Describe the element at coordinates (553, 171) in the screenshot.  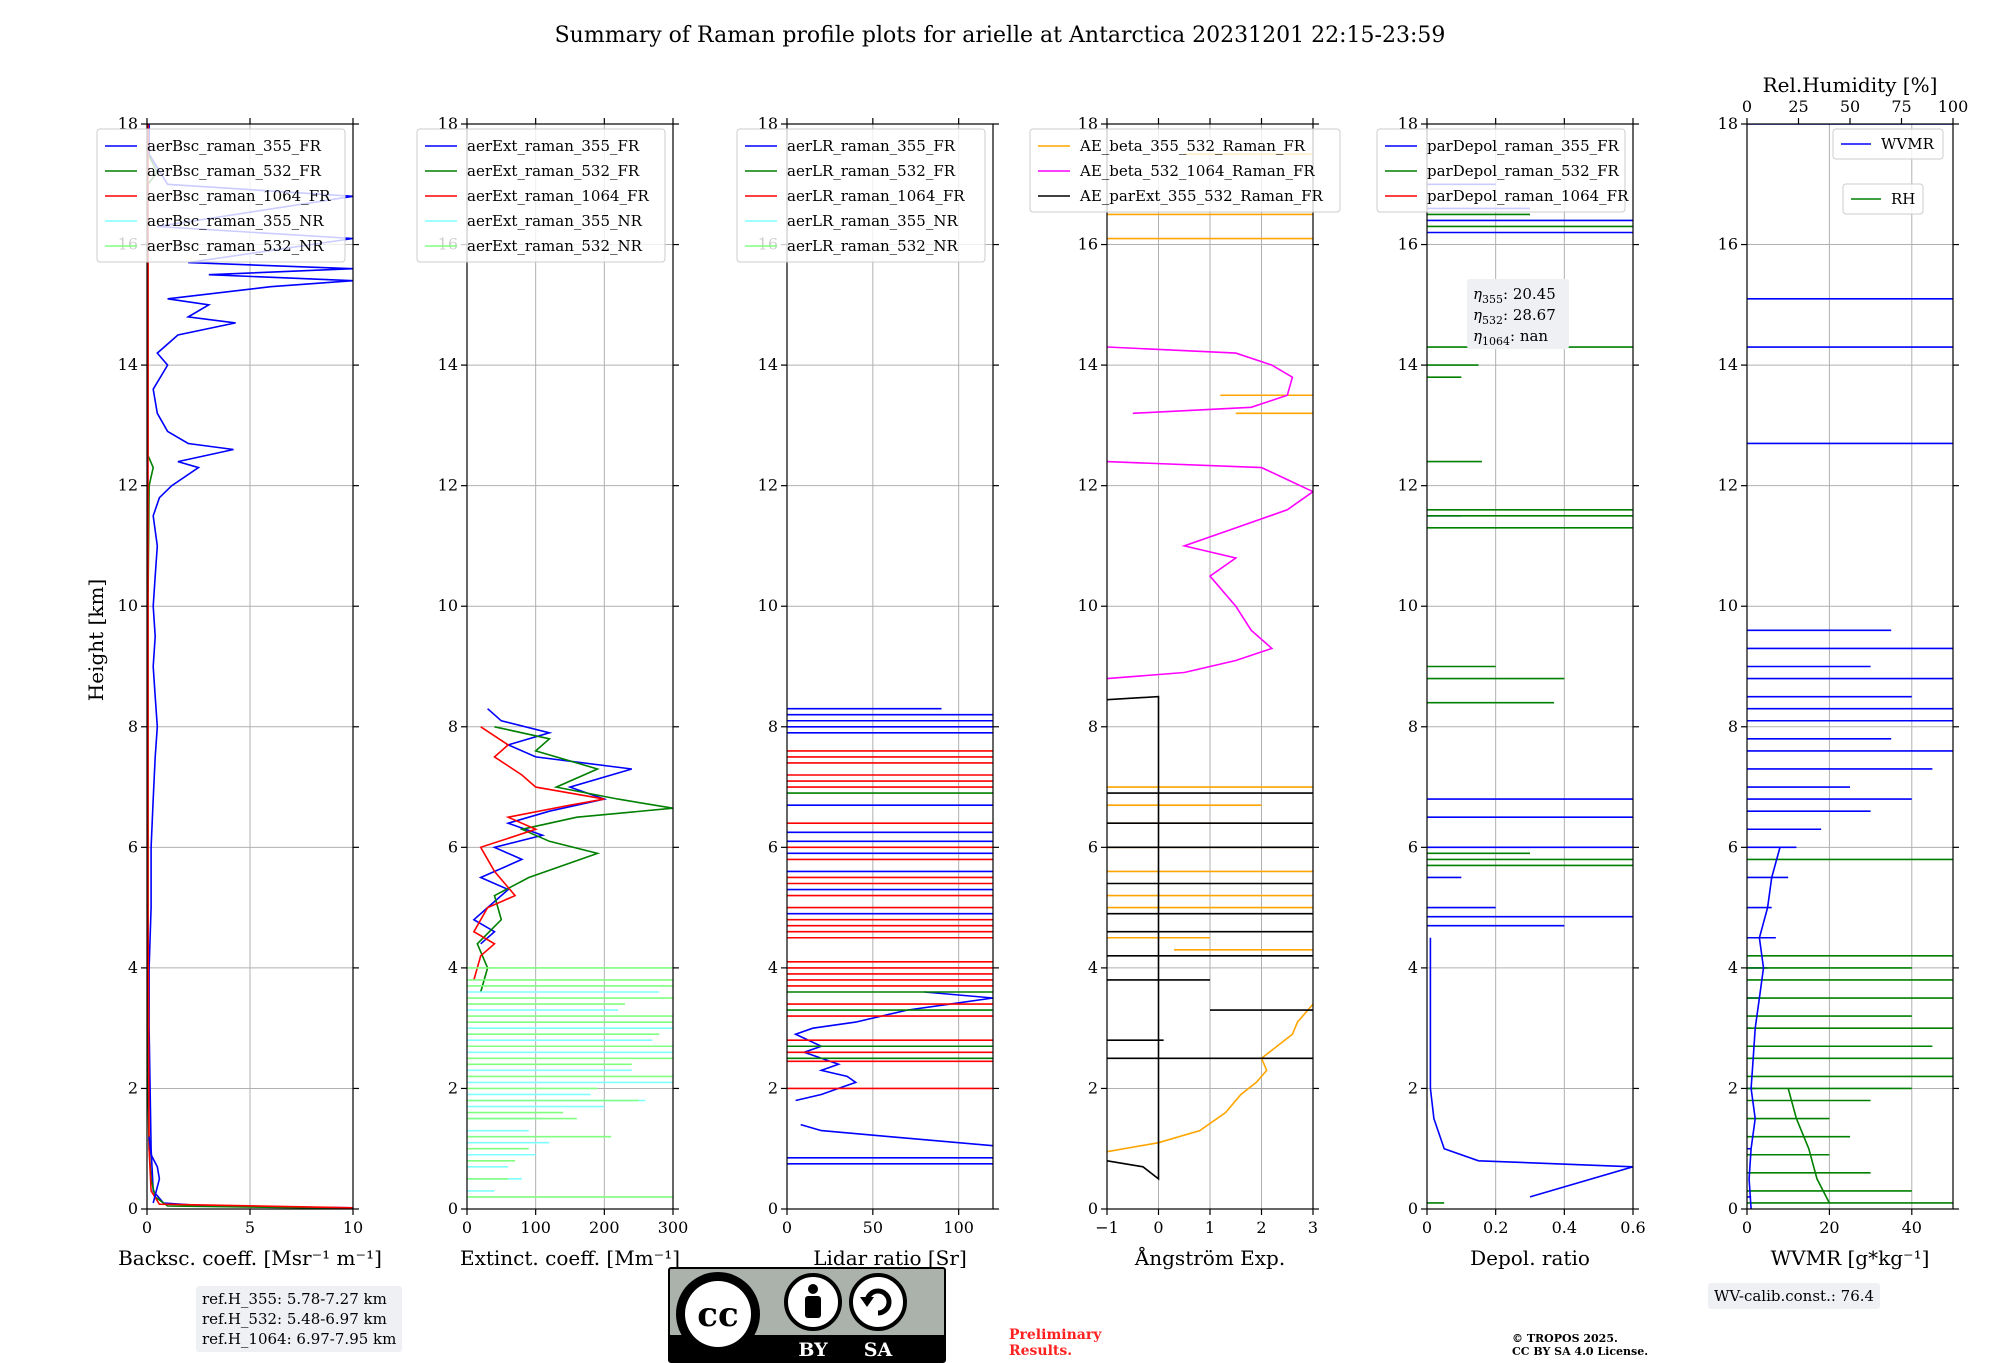
I see `legend-label: aerExt_raman_532_FR` at that location.